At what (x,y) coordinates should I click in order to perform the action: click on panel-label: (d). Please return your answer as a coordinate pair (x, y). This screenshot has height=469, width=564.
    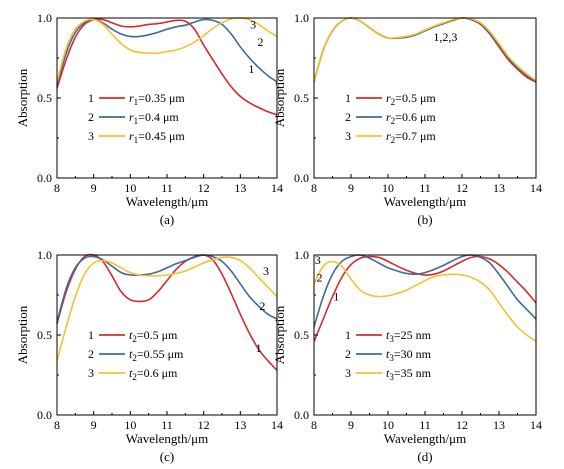
    Looking at the image, I should click on (424, 456).